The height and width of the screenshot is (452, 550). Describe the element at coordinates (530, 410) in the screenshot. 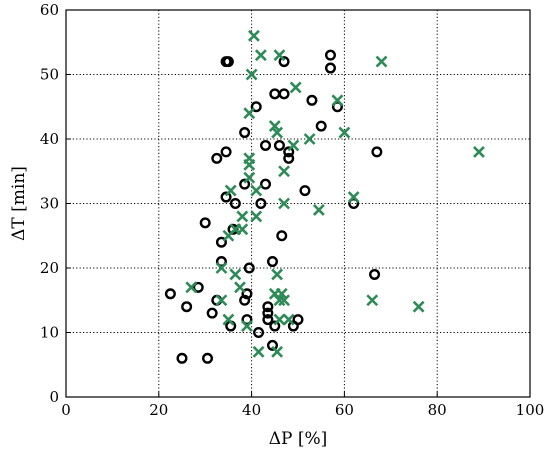

I see `x-tick-label: 100` at that location.